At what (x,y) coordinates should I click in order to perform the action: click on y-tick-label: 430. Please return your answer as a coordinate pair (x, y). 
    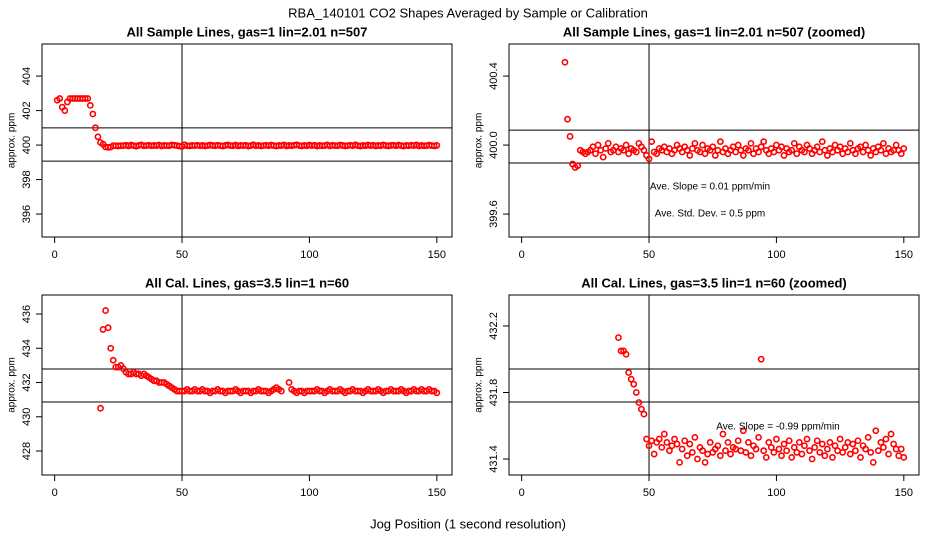
    Looking at the image, I should click on (27, 417).